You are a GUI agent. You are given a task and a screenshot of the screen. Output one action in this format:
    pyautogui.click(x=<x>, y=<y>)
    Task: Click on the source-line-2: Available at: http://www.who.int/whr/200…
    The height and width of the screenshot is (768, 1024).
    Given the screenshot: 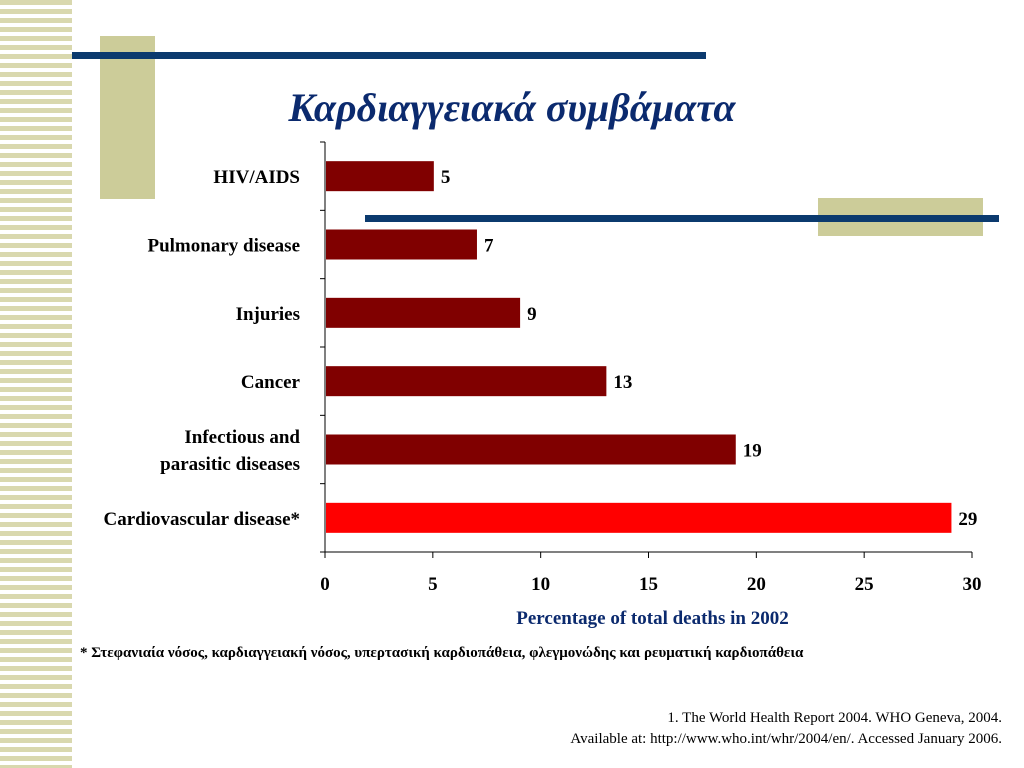 What is the action you would take?
    pyautogui.click(x=786, y=739)
    